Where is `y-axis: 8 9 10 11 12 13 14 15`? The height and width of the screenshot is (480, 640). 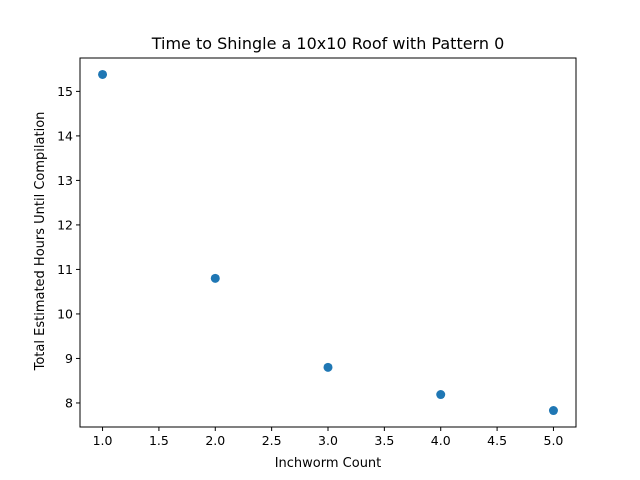 y-axis: 8 9 10 11 12 13 14 15 is located at coordinates (68, 247).